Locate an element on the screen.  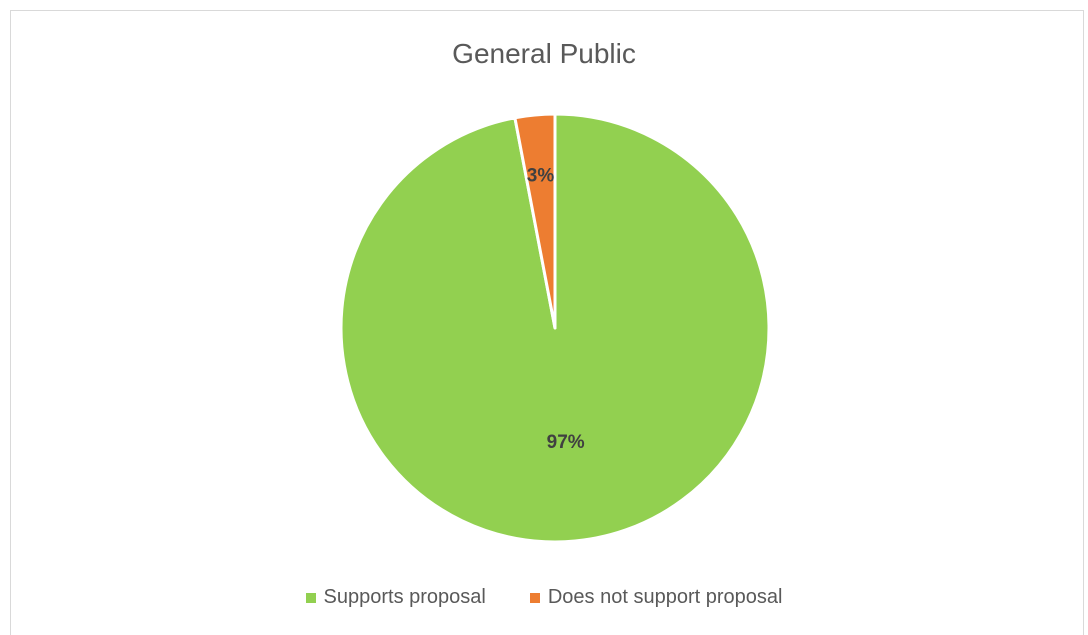
legend-item-supports: Supports proposal is located at coordinates (395, 597).